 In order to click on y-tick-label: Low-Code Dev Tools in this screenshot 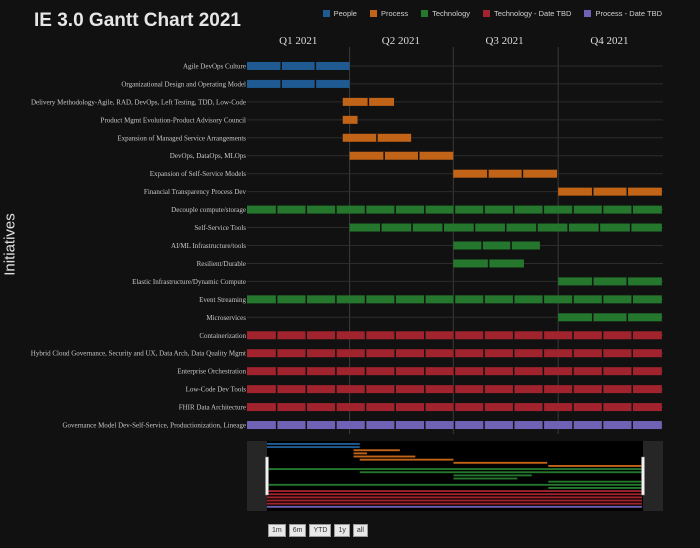, I will do `click(216, 390)`.